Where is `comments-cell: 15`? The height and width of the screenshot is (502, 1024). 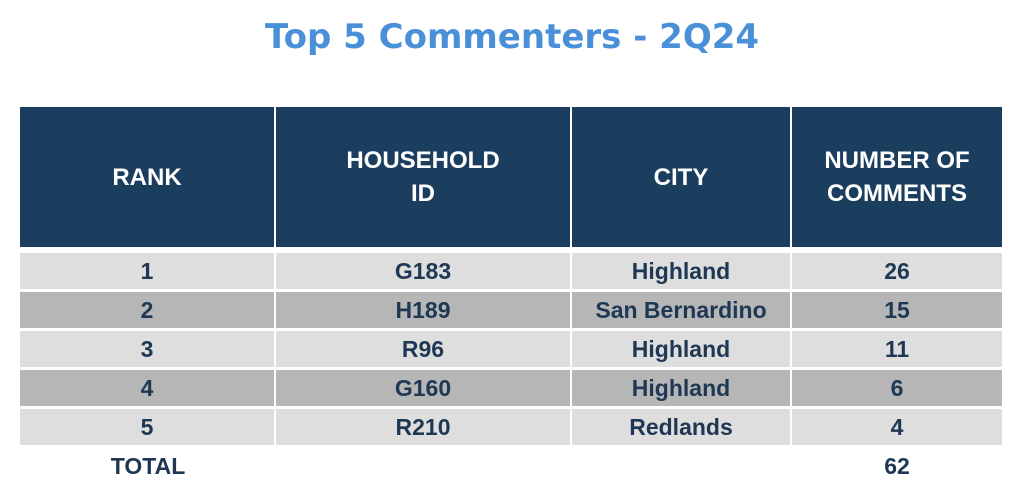
comments-cell: 15 is located at coordinates (897, 311).